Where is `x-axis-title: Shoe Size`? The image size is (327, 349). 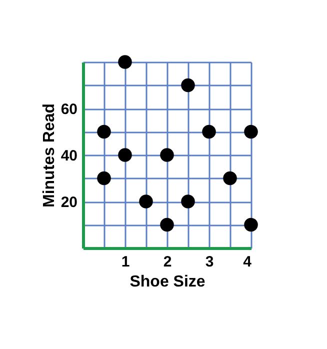
x-axis-title: Shoe Size is located at coordinates (168, 282).